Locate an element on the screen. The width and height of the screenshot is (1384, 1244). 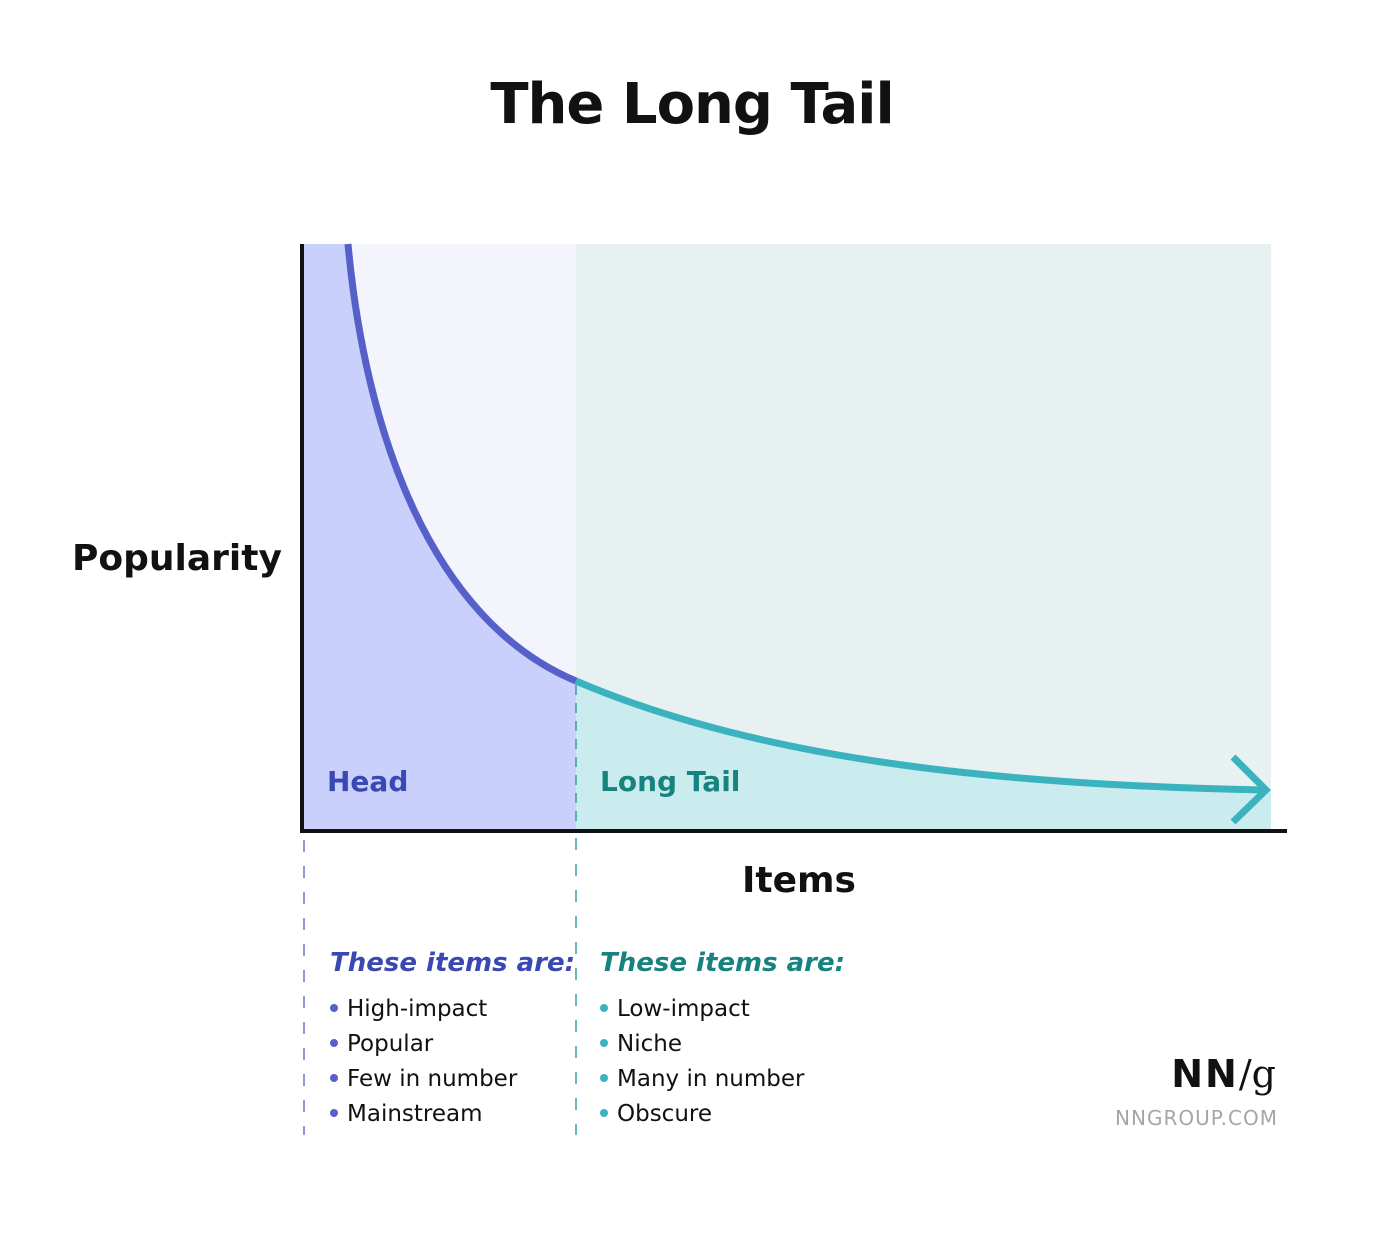
arrow-head-icon is located at coordinates (1250, 789).